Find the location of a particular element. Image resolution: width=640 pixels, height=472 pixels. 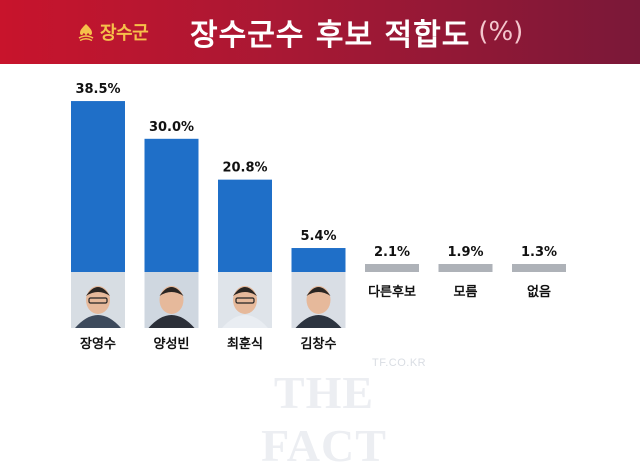

county-emblem-icon is located at coordinates (86, 33).